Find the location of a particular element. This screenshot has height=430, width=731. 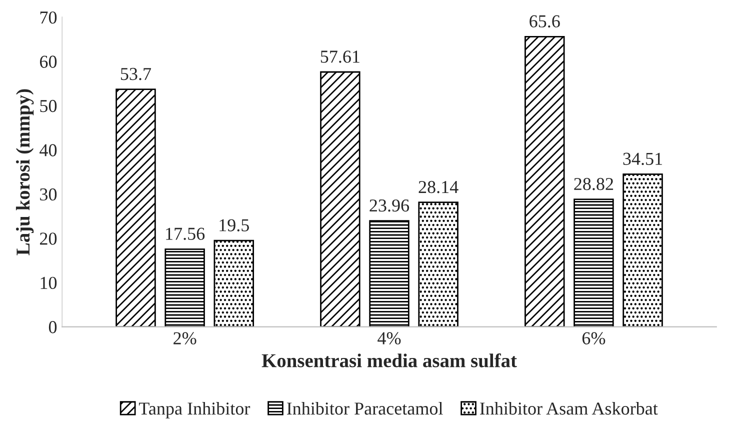

y-tick-label: 10 is located at coordinates (48, 283).